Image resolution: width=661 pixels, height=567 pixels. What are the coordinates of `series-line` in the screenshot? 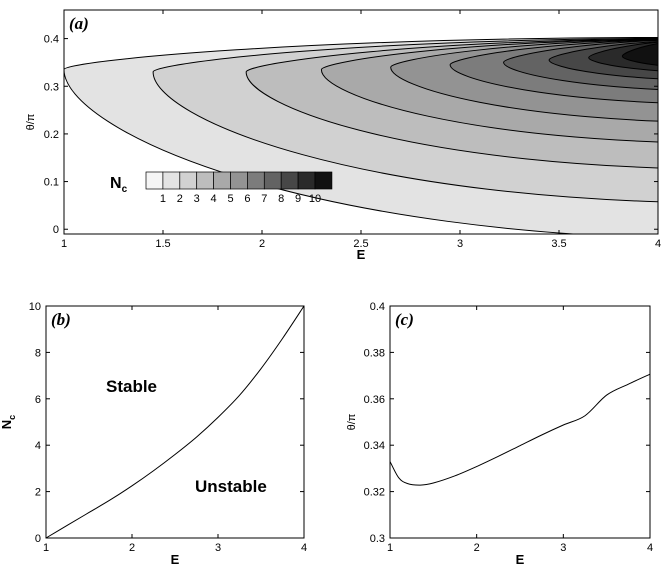 It's located at (520, 429).